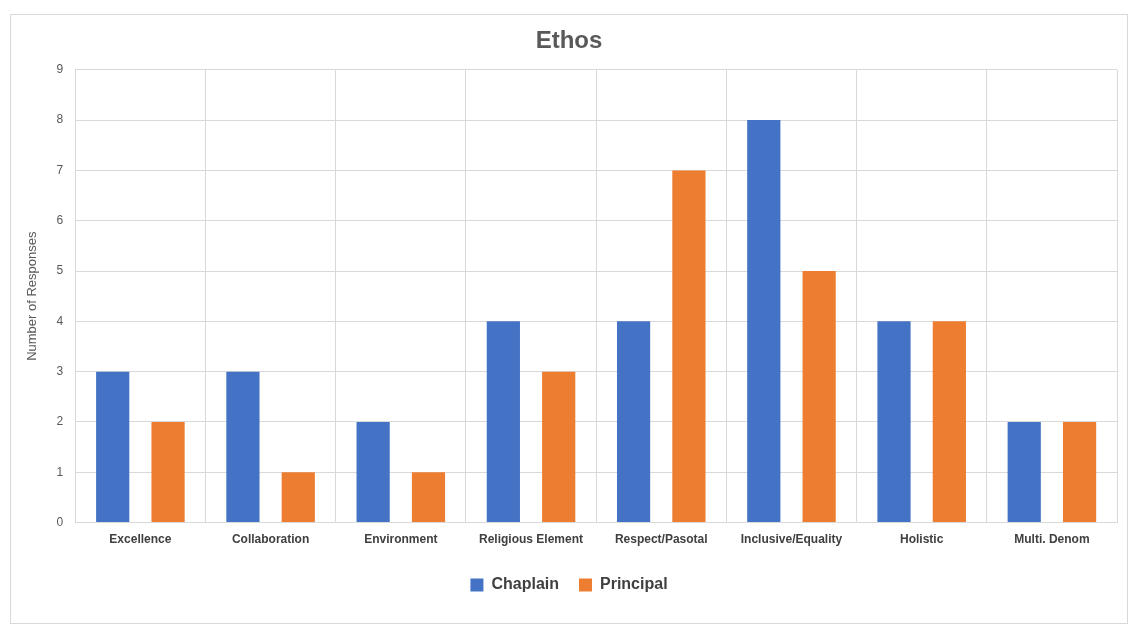 This screenshot has height=626, width=1130. Describe the element at coordinates (60, 421) in the screenshot. I see `y-tick-label: 2` at that location.